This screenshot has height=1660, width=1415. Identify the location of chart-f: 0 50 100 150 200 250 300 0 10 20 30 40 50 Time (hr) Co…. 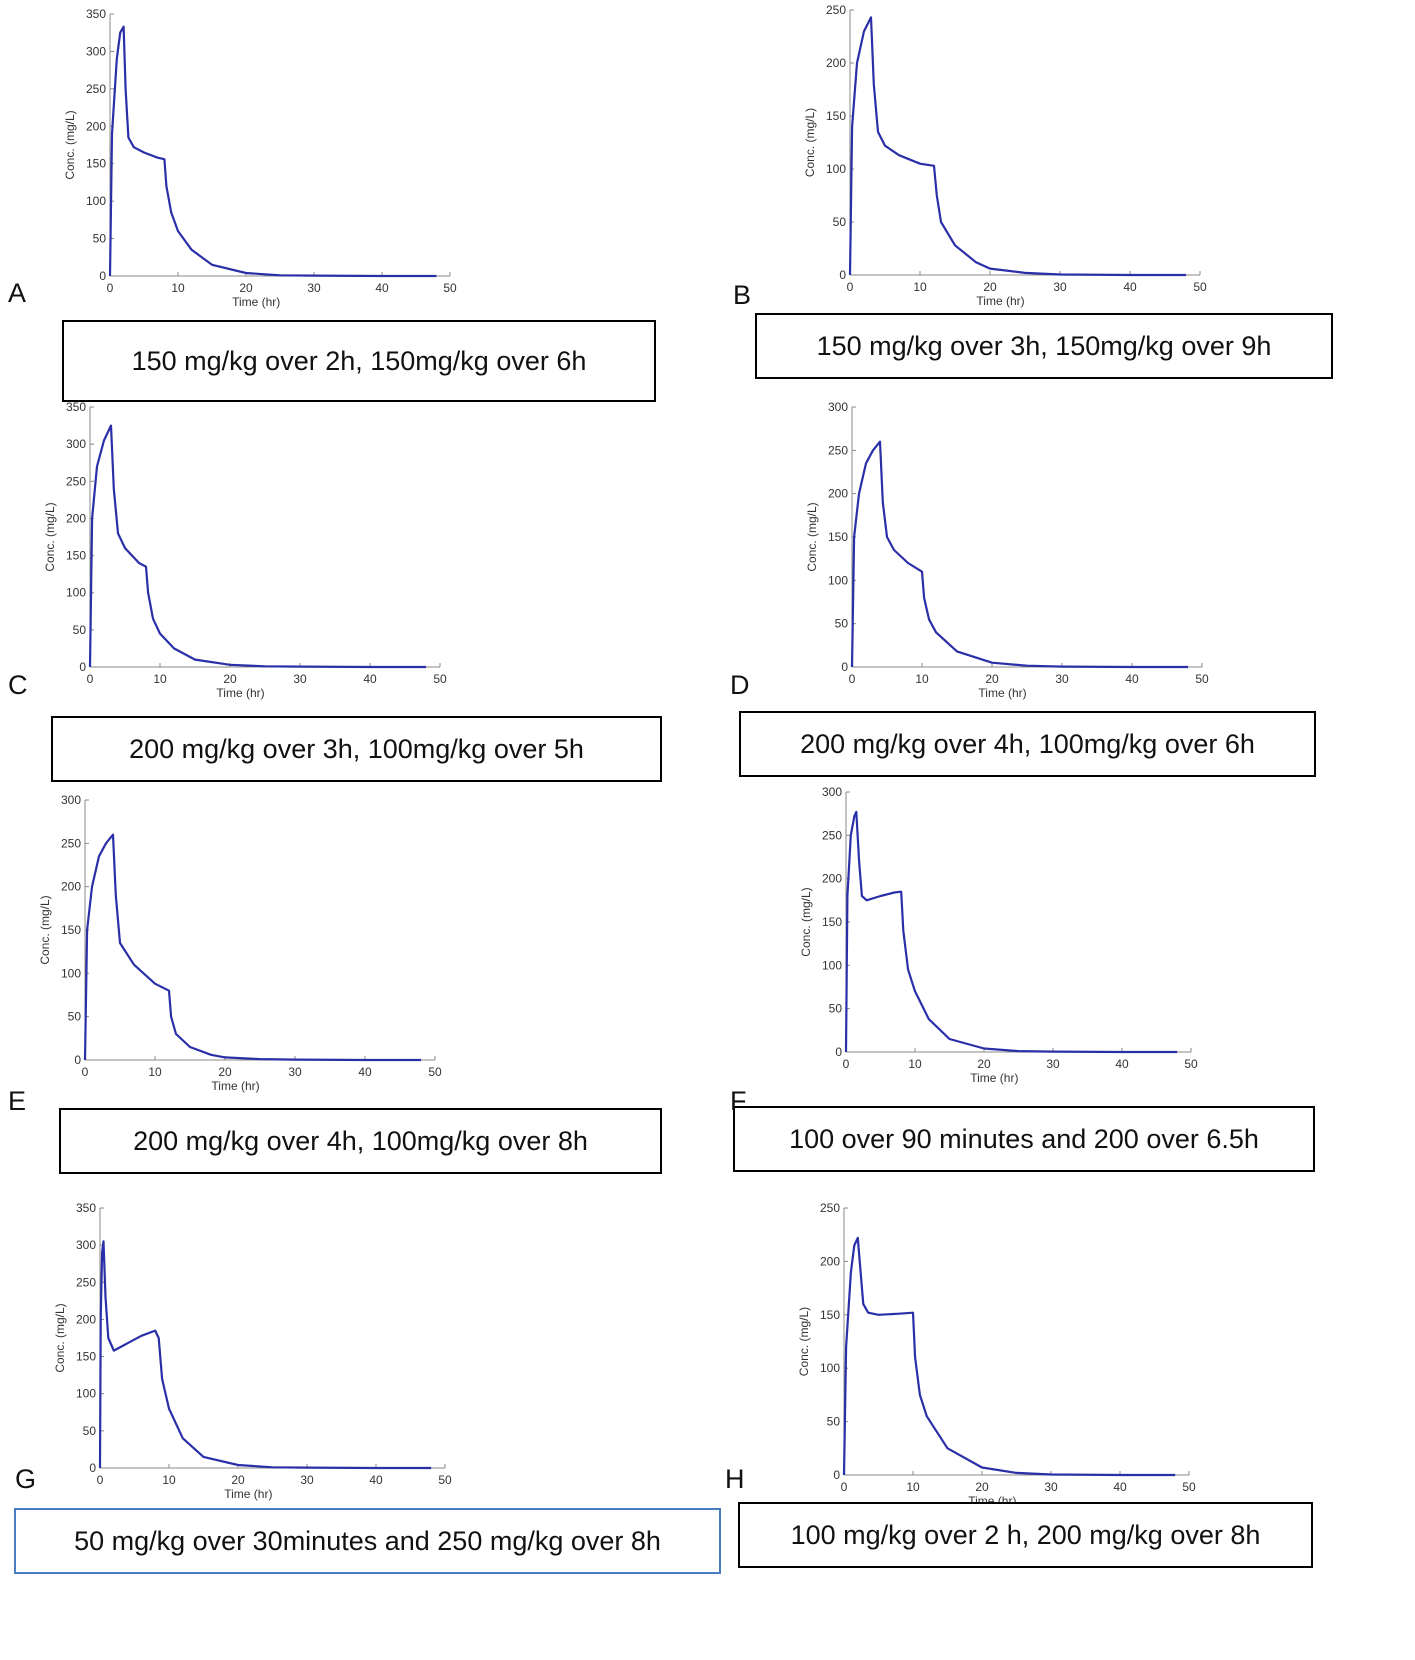
(998, 935).